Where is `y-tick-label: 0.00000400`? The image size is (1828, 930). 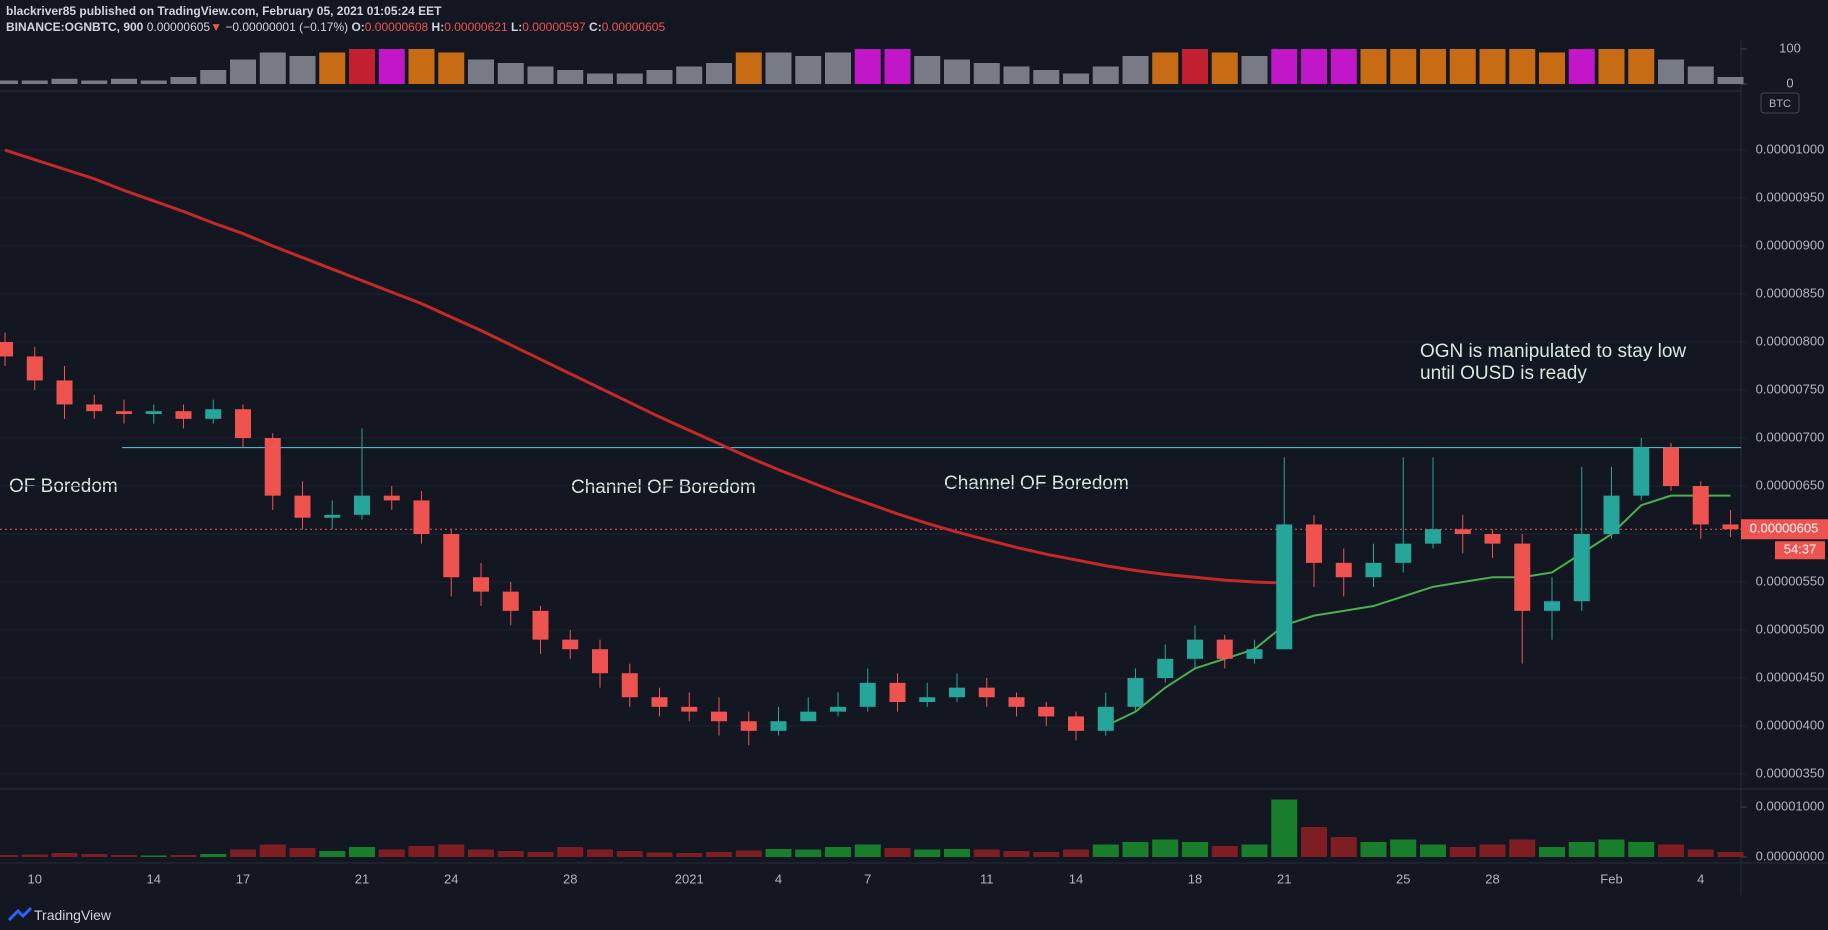
y-tick-label: 0.00000400 is located at coordinates (1790, 724).